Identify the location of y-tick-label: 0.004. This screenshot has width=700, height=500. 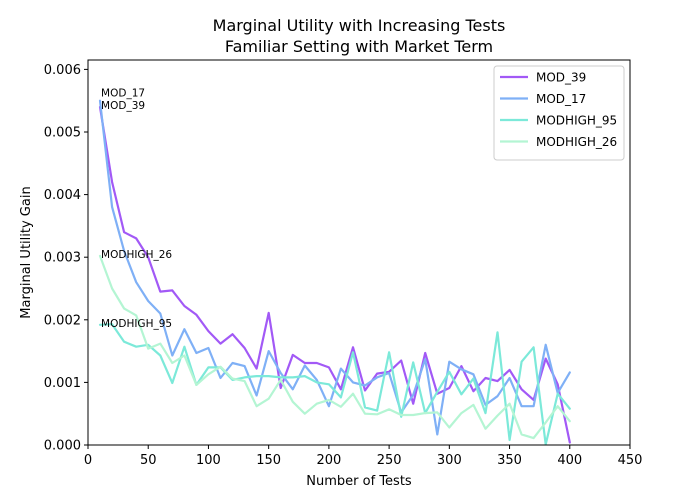
(62, 195).